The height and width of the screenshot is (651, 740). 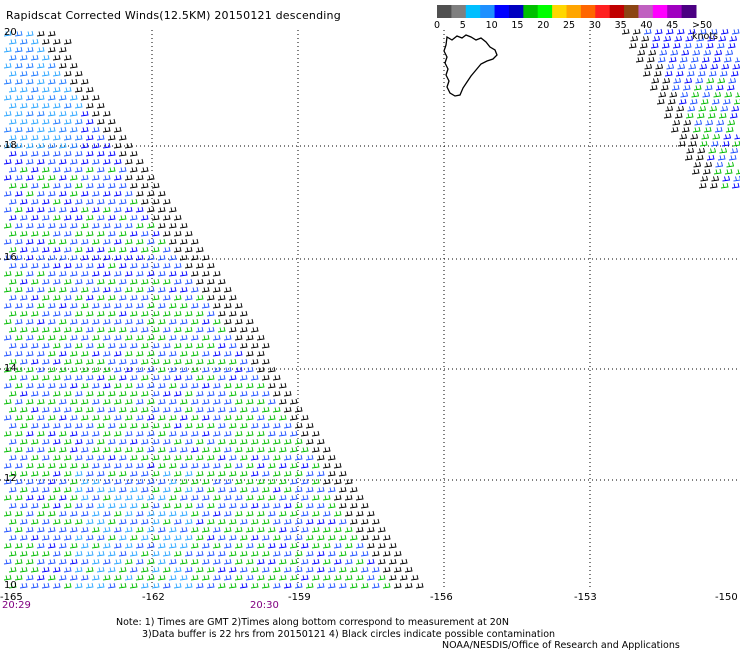 What do you see at coordinates (726, 597) in the screenshot?
I see `lon-label-150: -150` at bounding box center [726, 597].